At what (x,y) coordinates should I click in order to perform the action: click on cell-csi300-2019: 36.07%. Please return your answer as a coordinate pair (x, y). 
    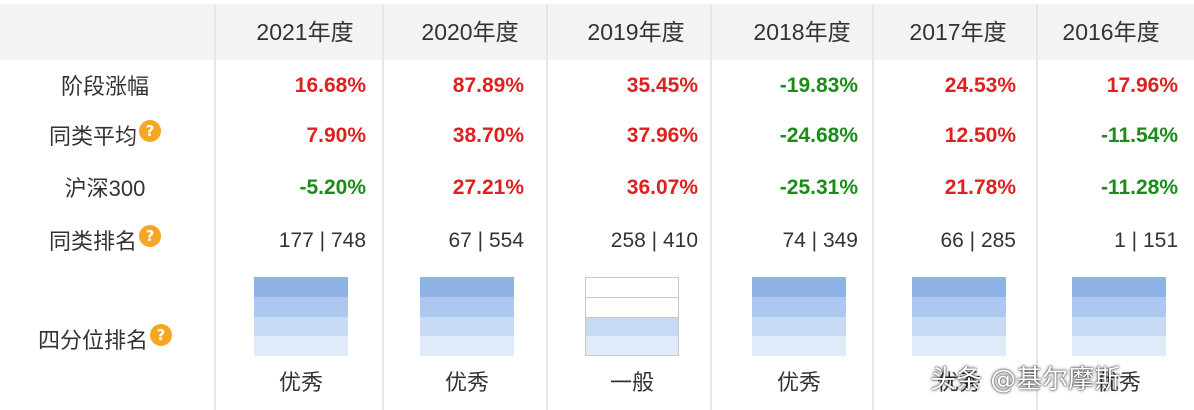
    Looking at the image, I should click on (662, 187).